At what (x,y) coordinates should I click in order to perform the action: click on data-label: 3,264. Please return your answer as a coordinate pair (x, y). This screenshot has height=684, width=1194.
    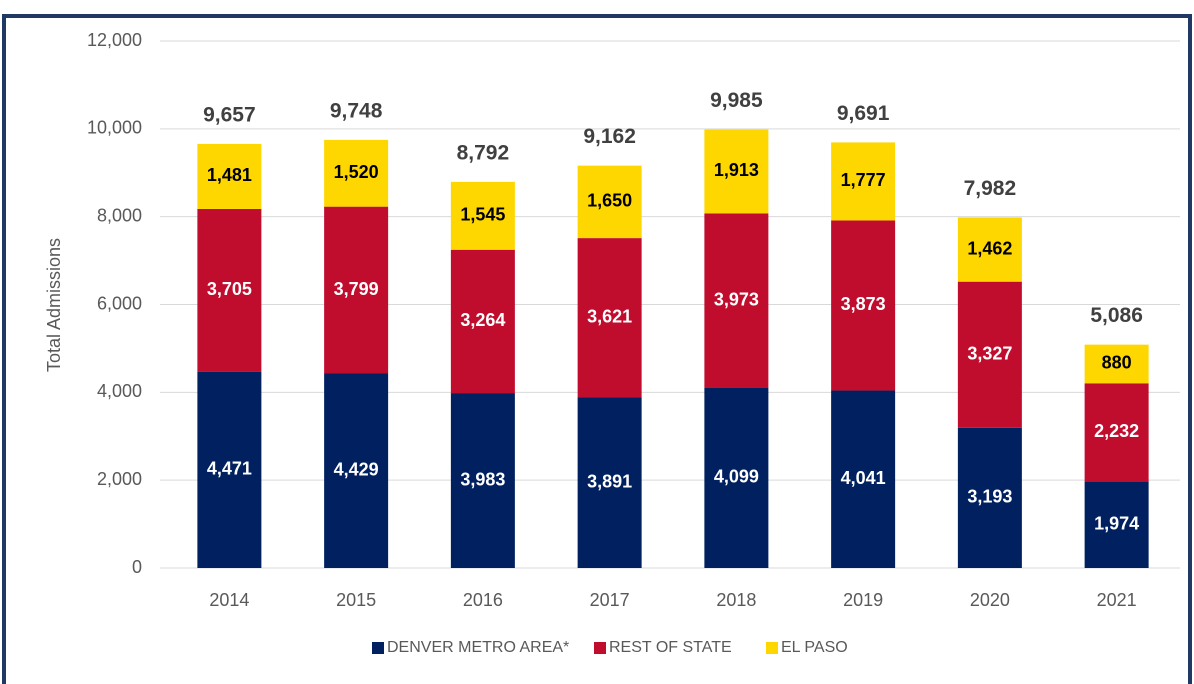
    Looking at the image, I should click on (482, 320).